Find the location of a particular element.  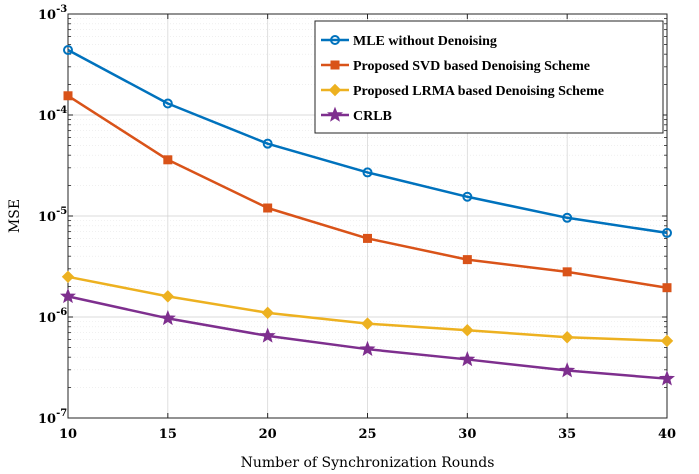

x-tick-label: 10 is located at coordinates (68, 434).